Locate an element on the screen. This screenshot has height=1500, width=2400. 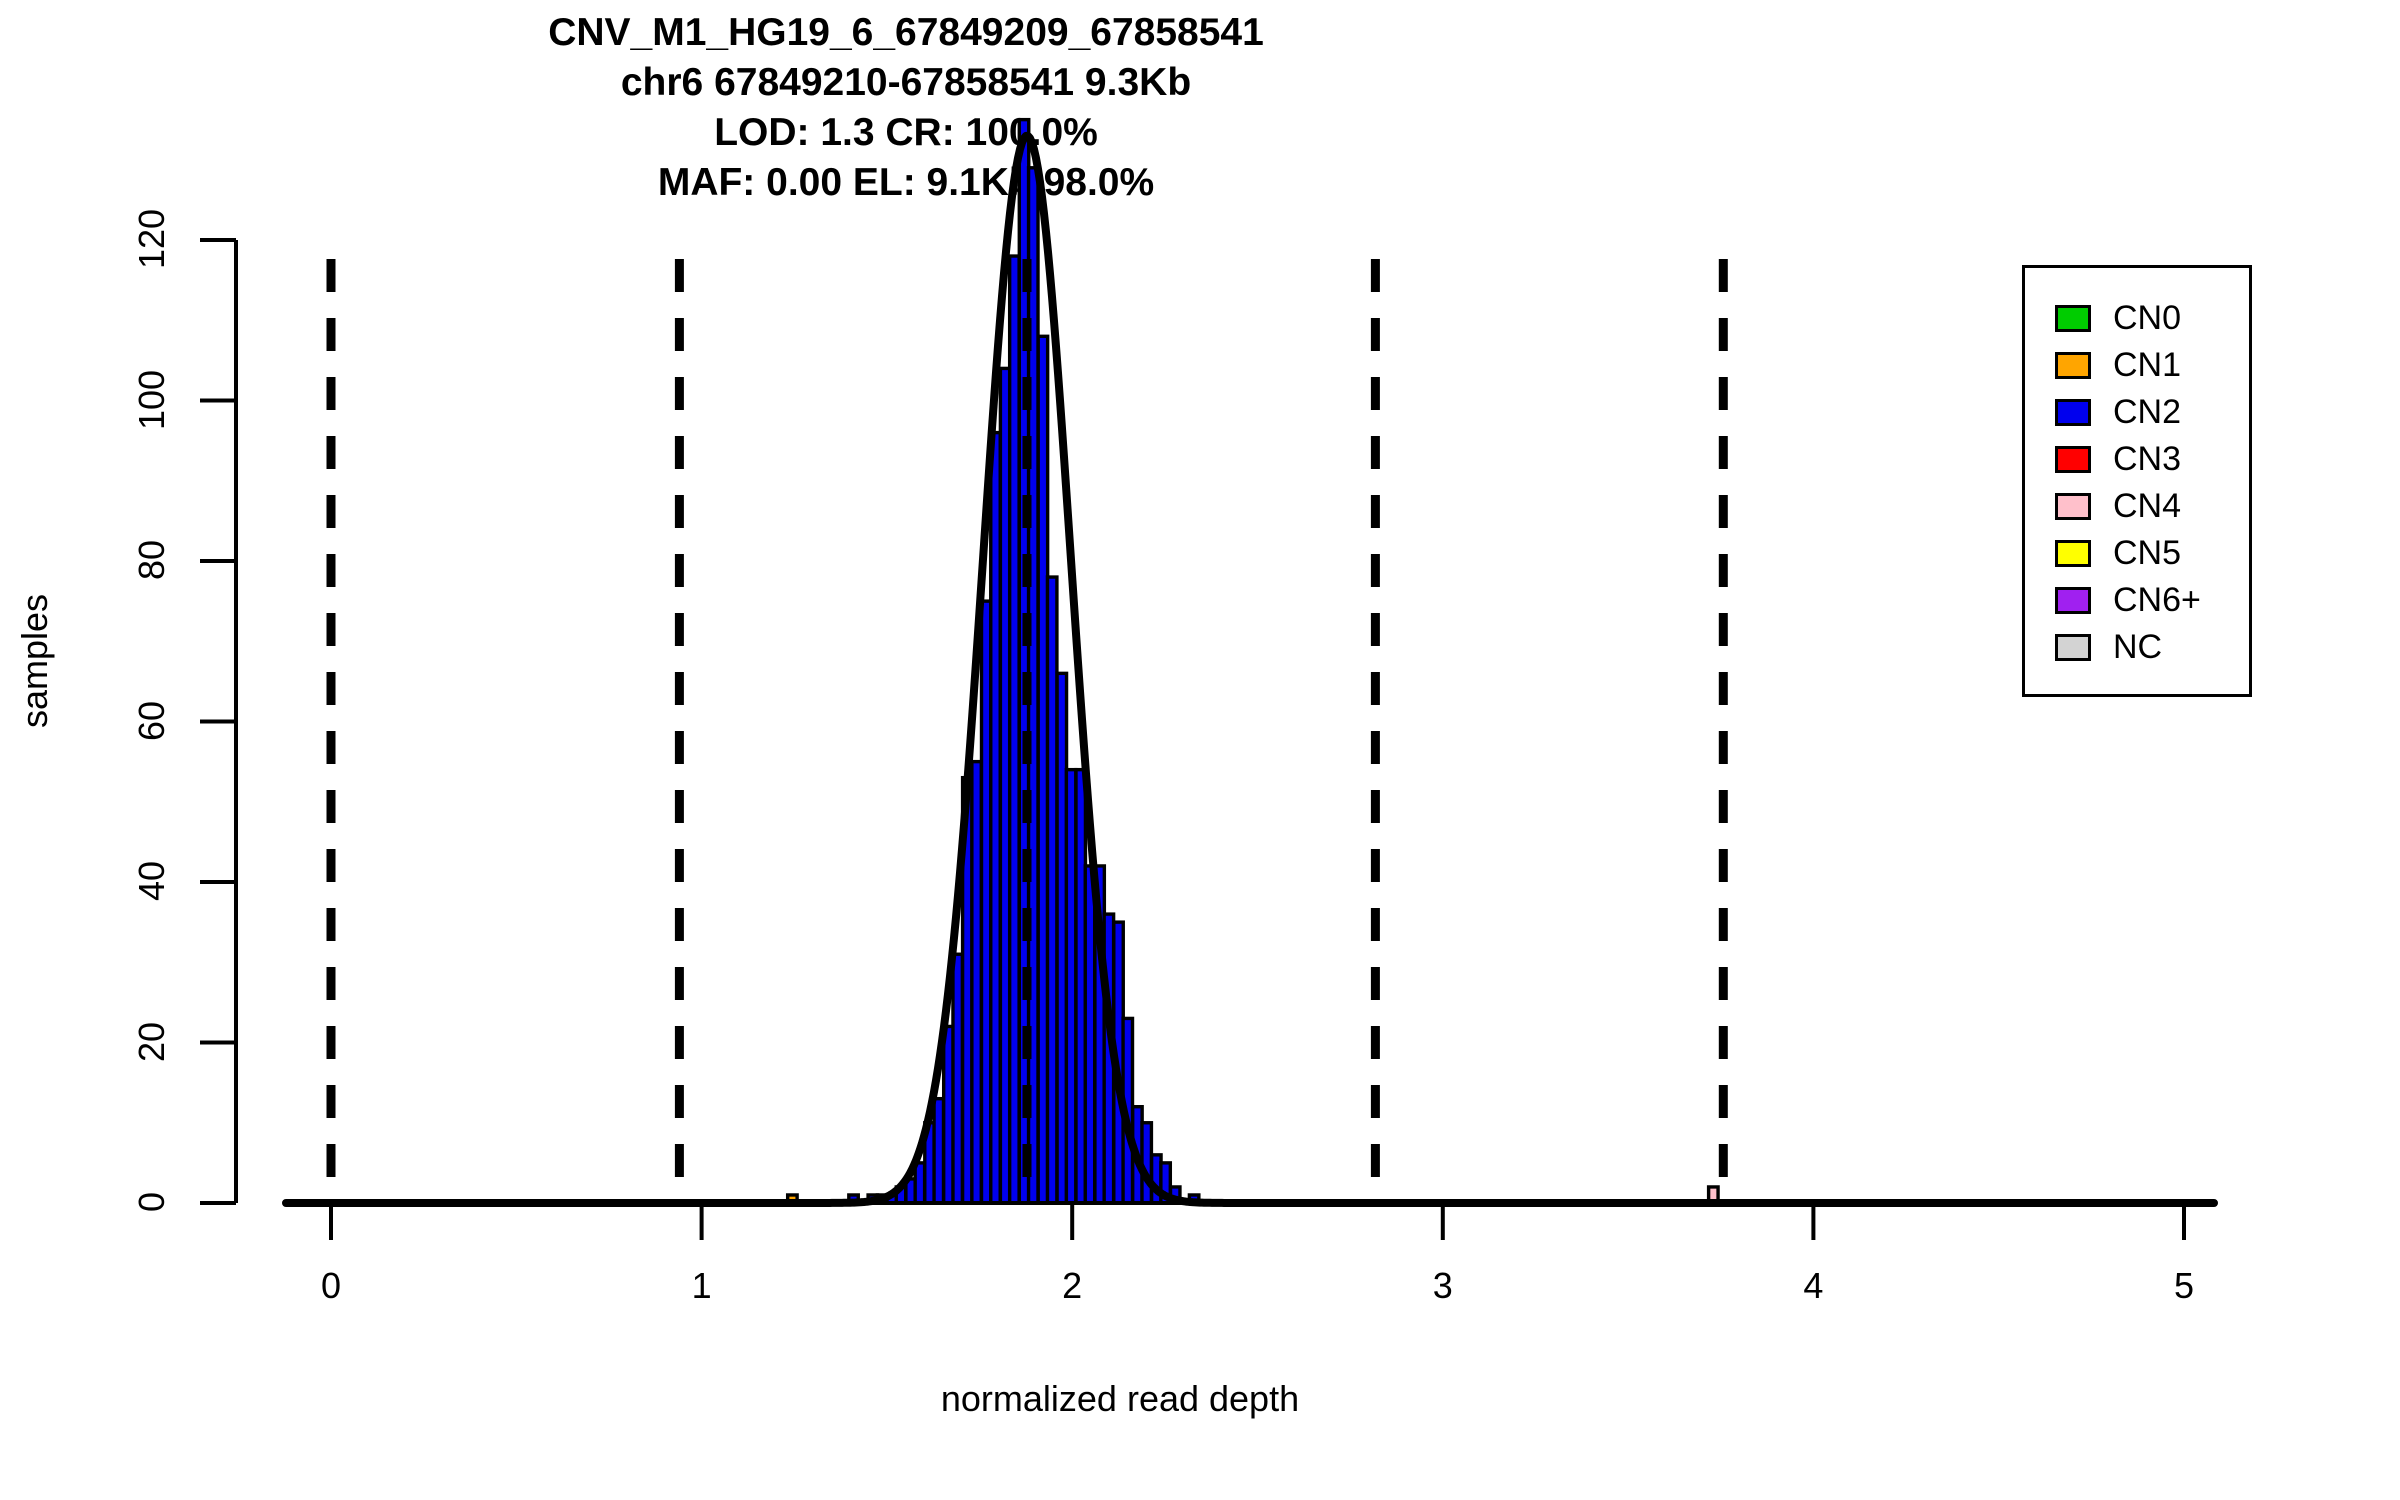
x-axis-title: normalized read depth is located at coordinates (1120, 1398).